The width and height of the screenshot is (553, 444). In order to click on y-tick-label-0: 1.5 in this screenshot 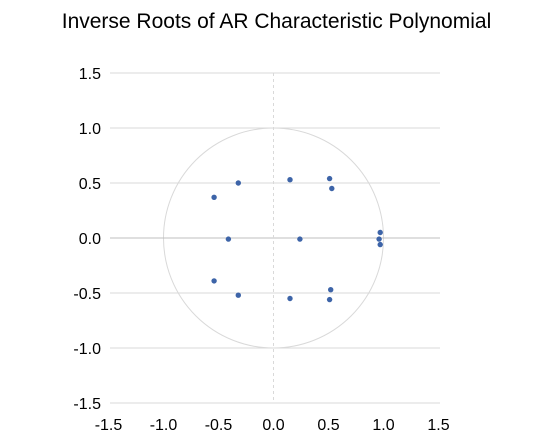, I will do `click(90, 74)`.